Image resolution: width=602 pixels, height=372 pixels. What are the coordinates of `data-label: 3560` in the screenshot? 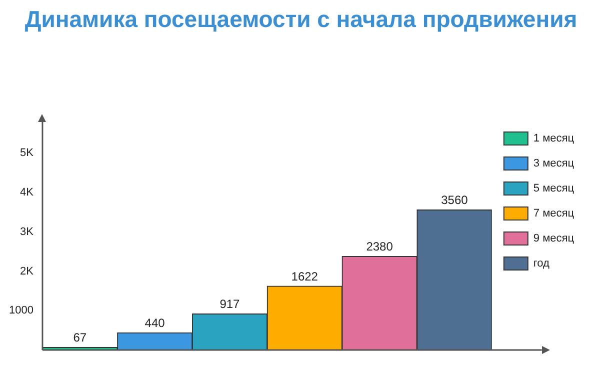 It's located at (454, 200).